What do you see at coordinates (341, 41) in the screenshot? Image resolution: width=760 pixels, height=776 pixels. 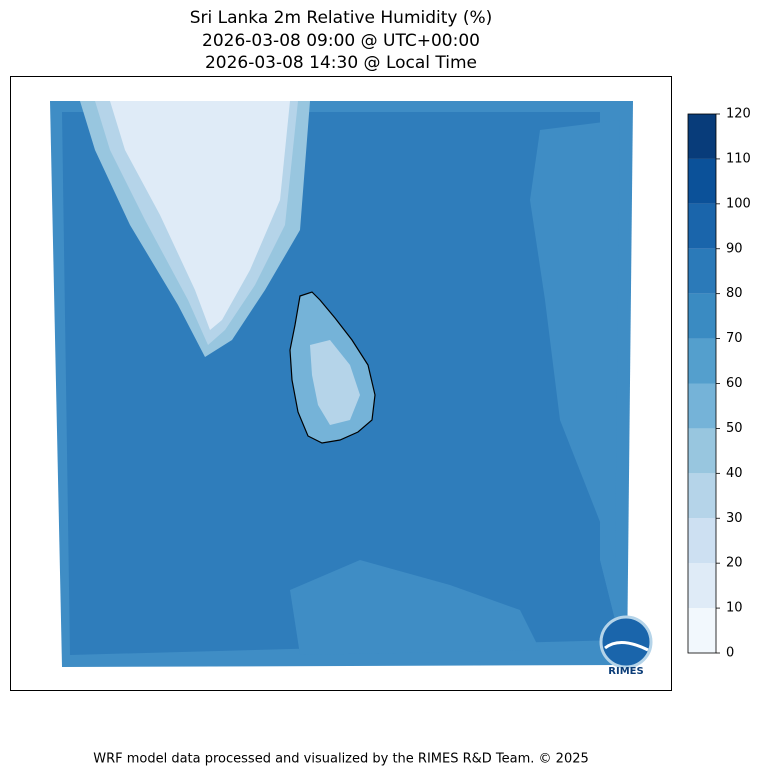 I see `title-line: 2026-03-08 09:00 @ UTC+00:00` at bounding box center [341, 41].